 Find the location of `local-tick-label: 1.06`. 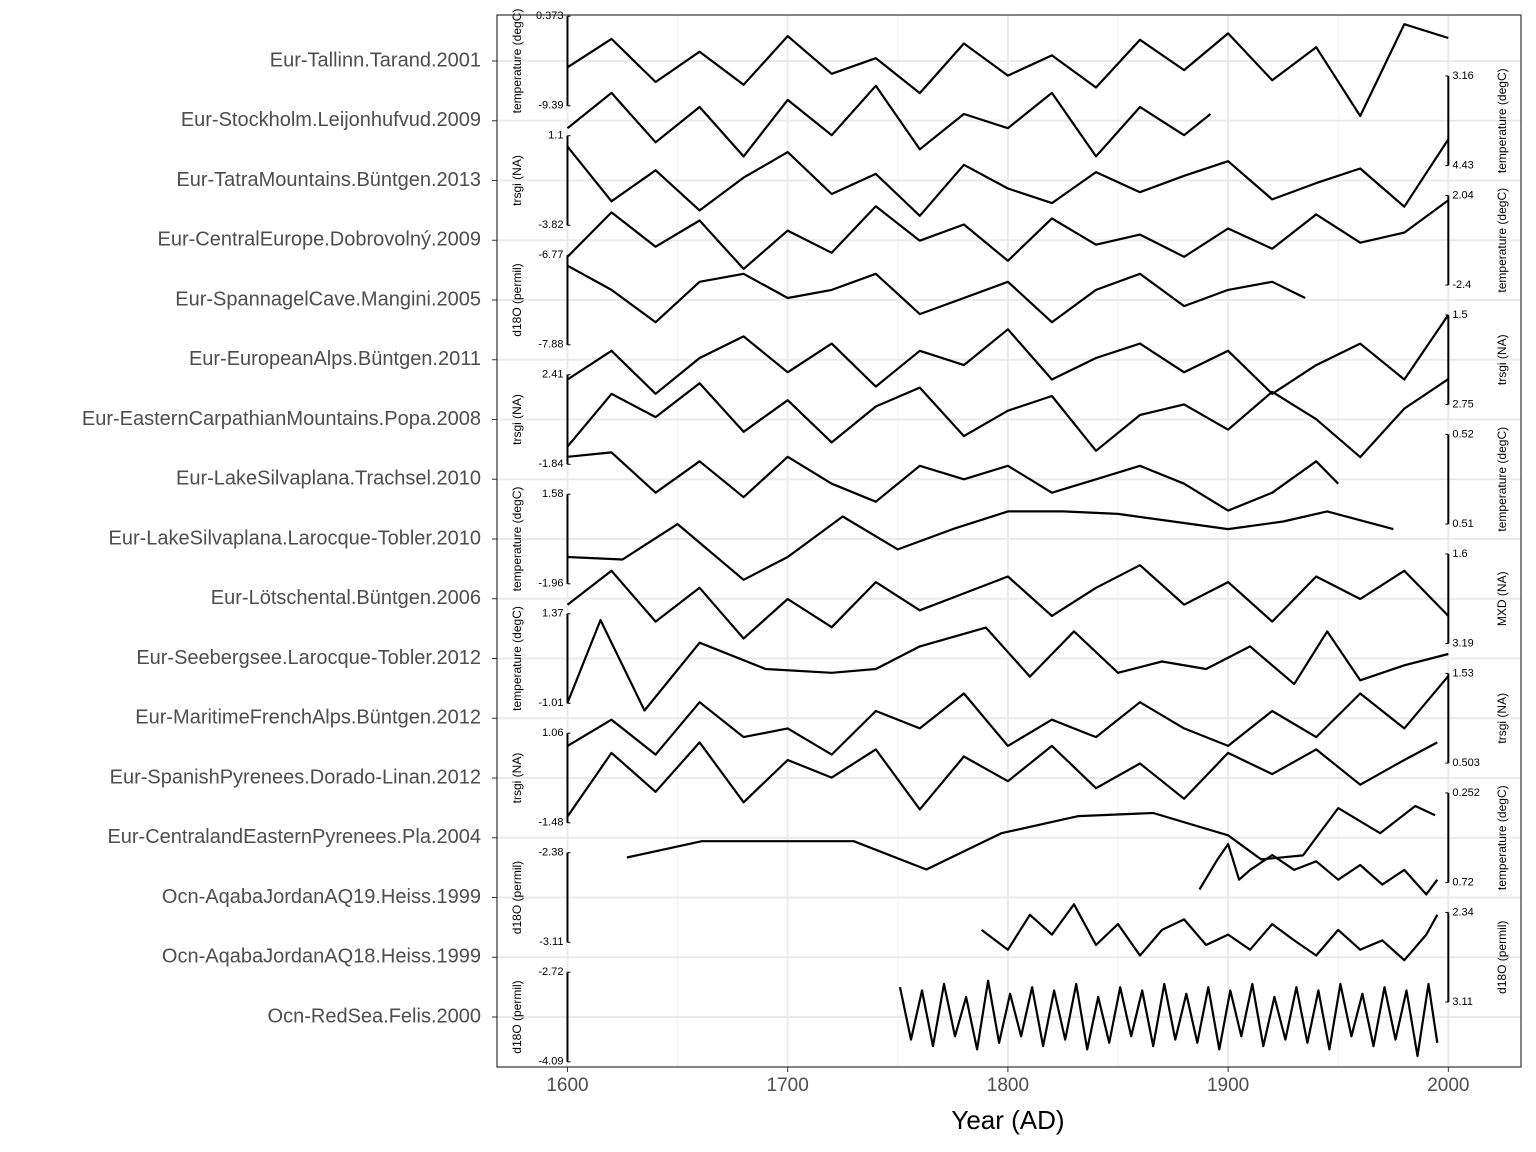

local-tick-label: 1.06 is located at coordinates (552, 733).